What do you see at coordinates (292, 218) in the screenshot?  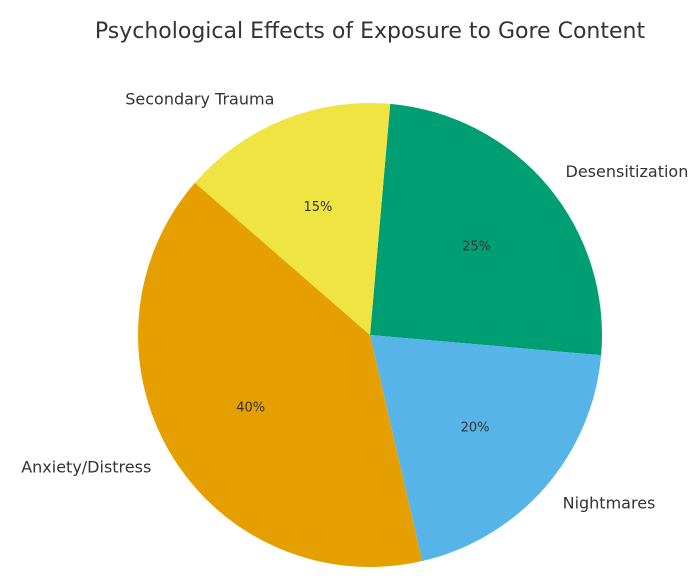 I see `pie-slice-secondary-trauma` at bounding box center [292, 218].